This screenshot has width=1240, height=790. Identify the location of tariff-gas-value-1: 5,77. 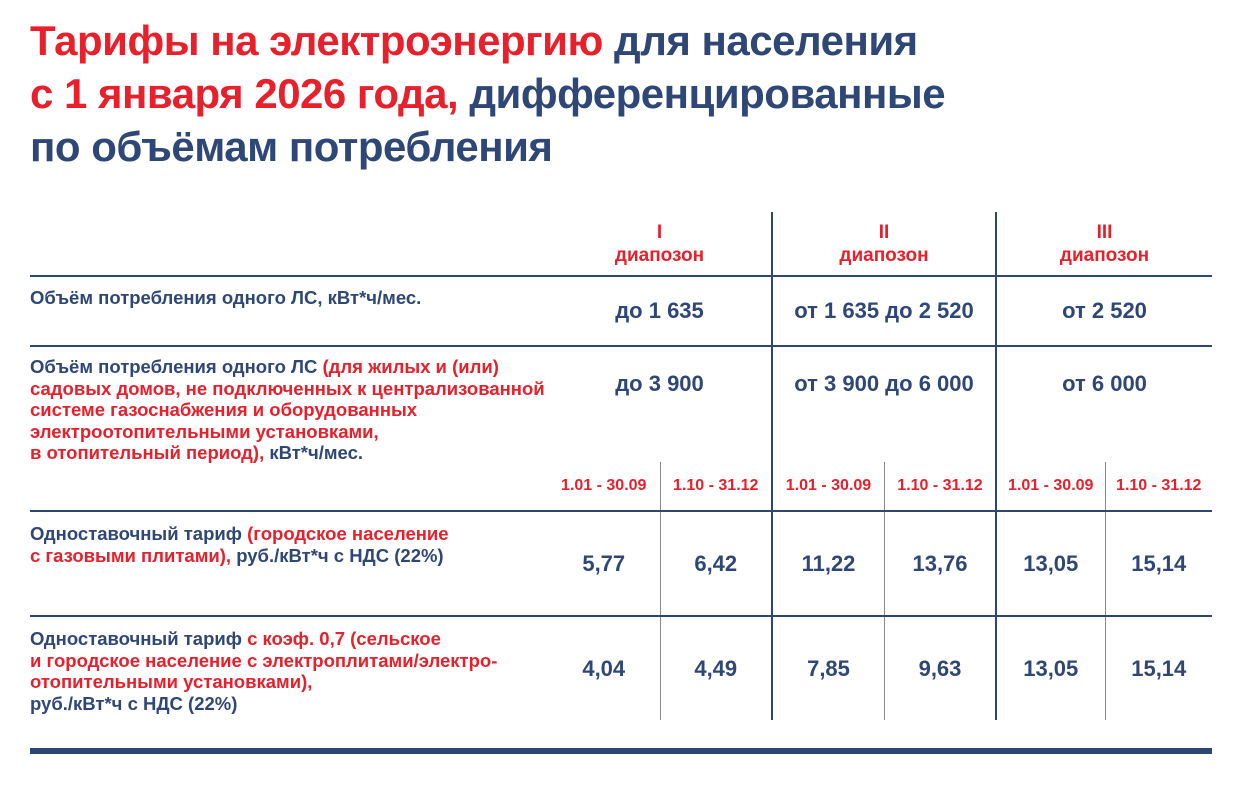
(604, 563).